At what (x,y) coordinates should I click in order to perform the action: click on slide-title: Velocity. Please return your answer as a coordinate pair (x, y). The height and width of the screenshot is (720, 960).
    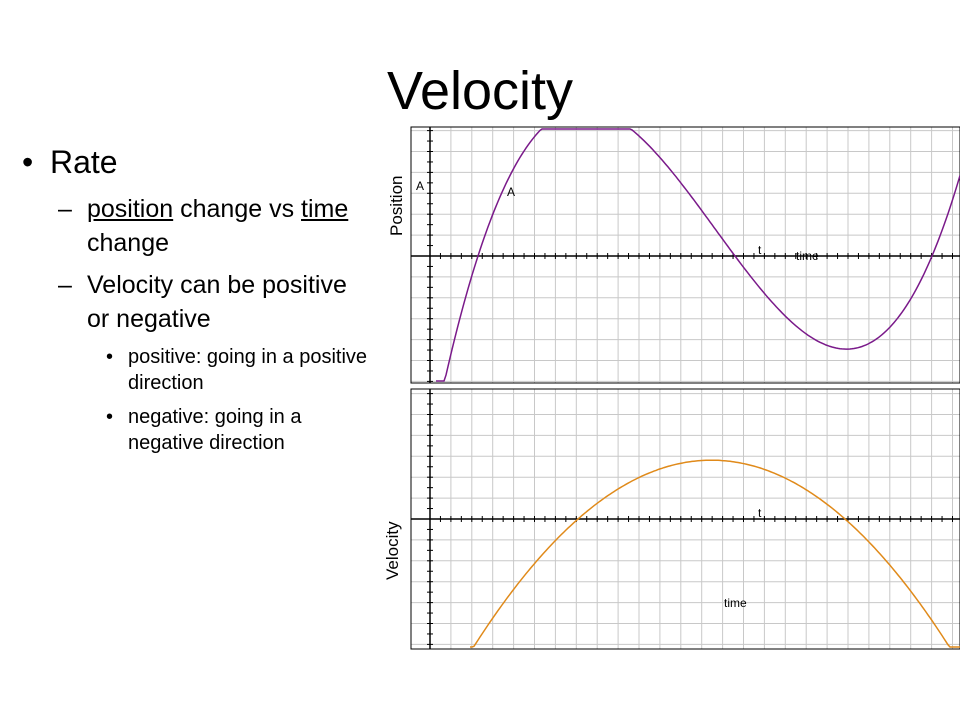
    Looking at the image, I should click on (480, 91).